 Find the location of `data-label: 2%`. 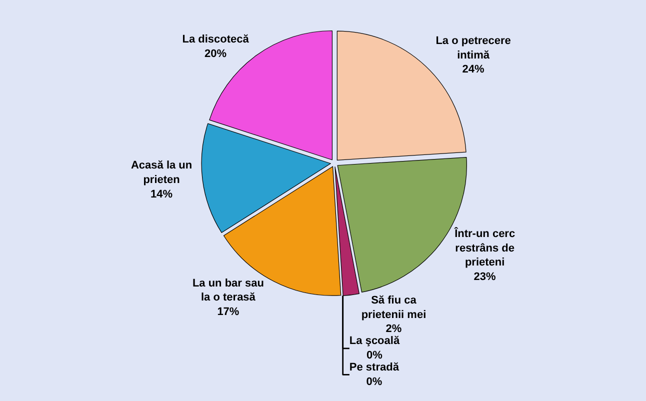

data-label: 2% is located at coordinates (394, 329).